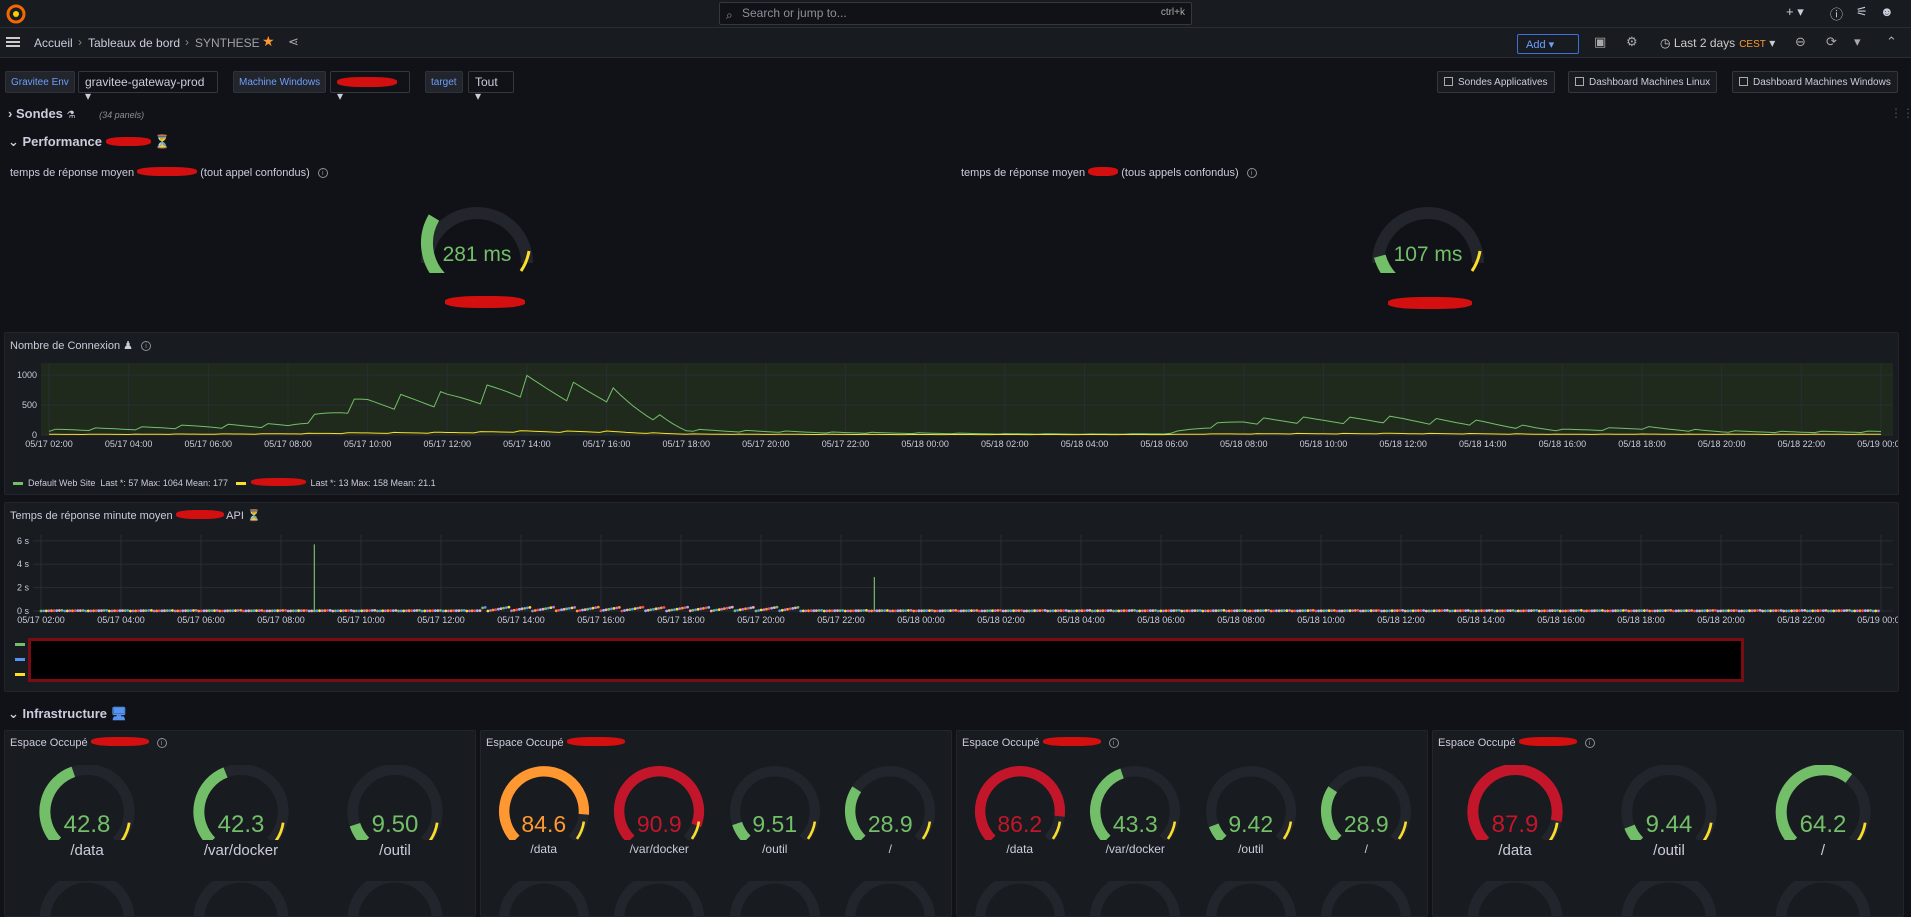 The height and width of the screenshot is (917, 1911). I want to click on collapse-chevron-icon: ⌃, so click(1891, 41).